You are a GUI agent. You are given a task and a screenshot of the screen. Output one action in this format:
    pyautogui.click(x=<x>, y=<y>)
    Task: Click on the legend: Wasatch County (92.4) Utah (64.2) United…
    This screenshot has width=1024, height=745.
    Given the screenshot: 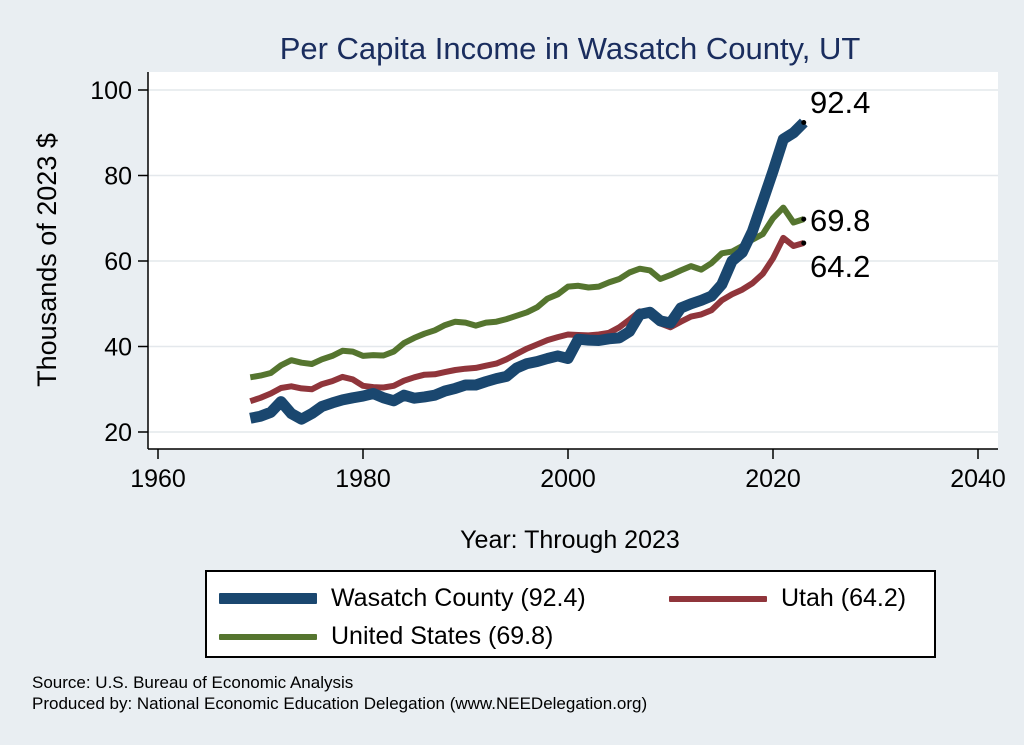 What is the action you would take?
    pyautogui.click(x=570, y=614)
    